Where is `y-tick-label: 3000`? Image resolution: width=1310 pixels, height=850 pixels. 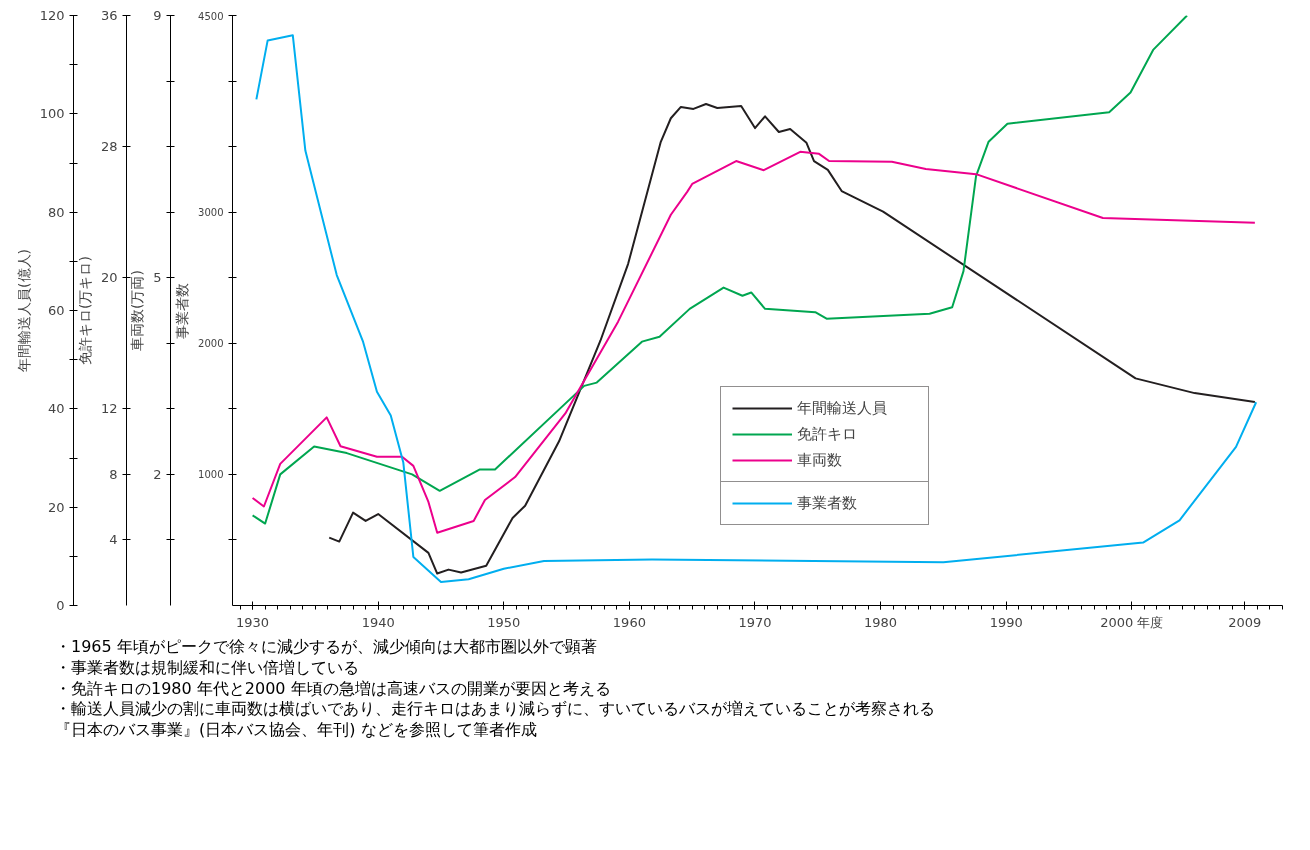 y-tick-label: 3000 is located at coordinates (211, 213).